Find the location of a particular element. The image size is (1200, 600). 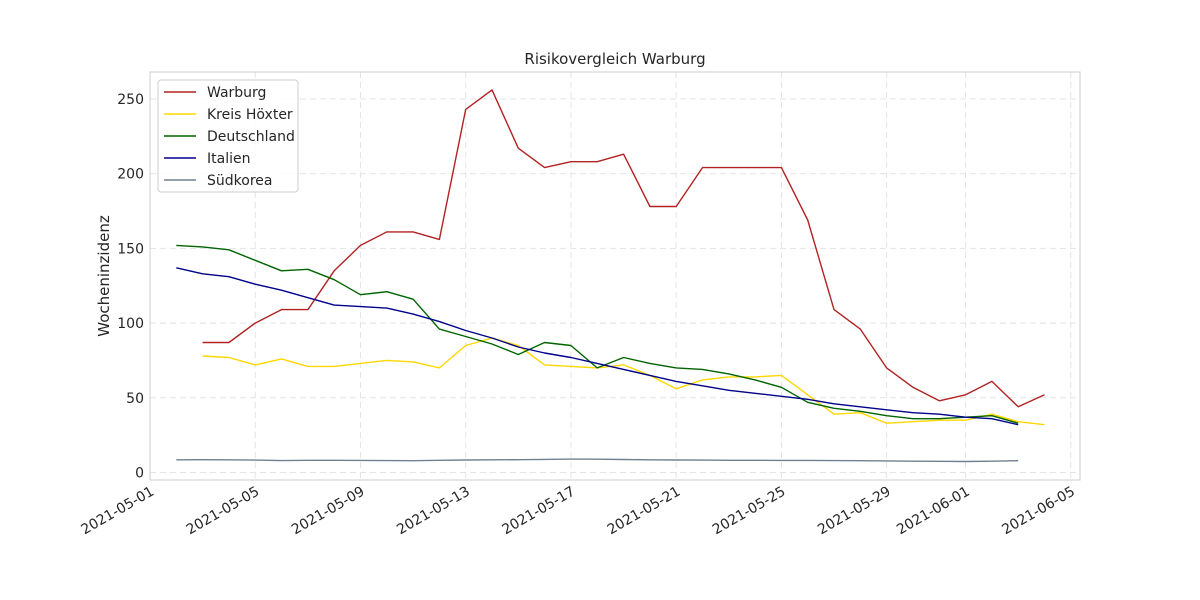

y-axis-label: Wocheninzidenz is located at coordinates (104, 276).